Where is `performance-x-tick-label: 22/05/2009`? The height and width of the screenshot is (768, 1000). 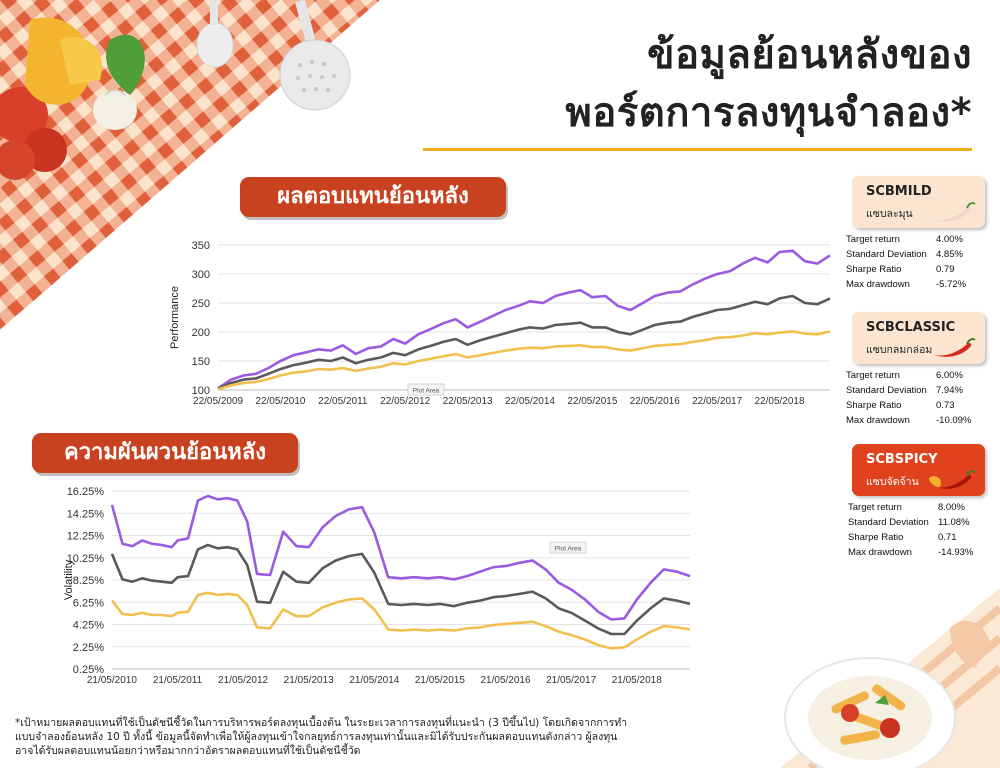 performance-x-tick-label: 22/05/2009 is located at coordinates (218, 401).